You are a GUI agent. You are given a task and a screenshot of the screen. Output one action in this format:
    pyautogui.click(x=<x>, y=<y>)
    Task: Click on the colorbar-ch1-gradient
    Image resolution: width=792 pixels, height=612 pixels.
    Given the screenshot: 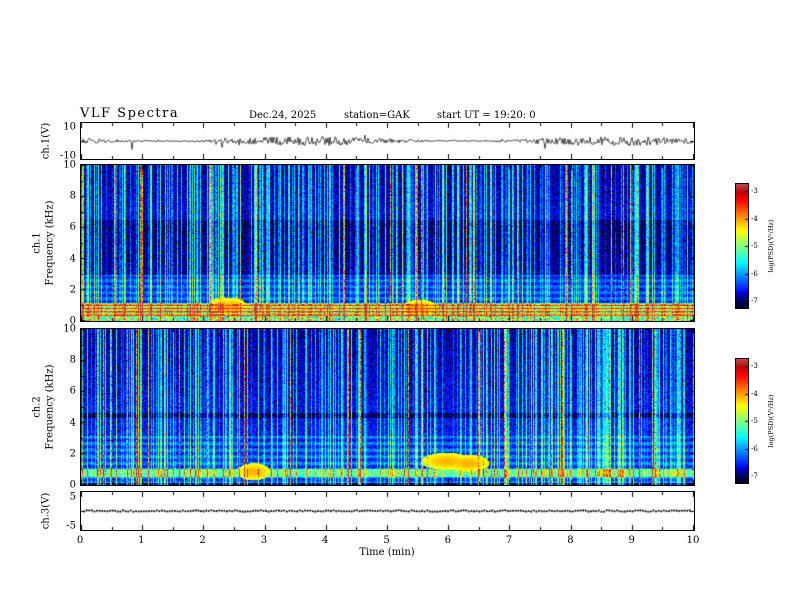 What is the action you would take?
    pyautogui.click(x=742, y=246)
    